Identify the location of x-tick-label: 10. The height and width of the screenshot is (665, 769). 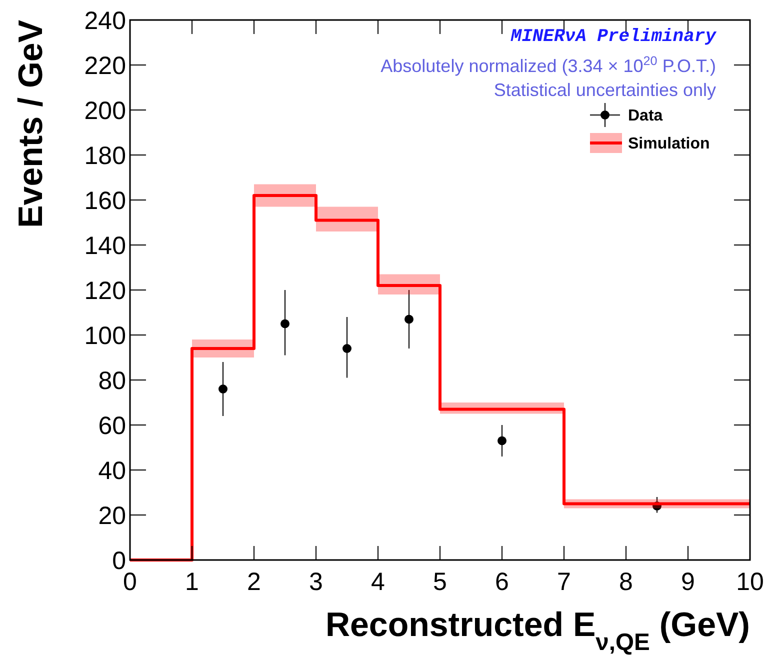
(750, 582).